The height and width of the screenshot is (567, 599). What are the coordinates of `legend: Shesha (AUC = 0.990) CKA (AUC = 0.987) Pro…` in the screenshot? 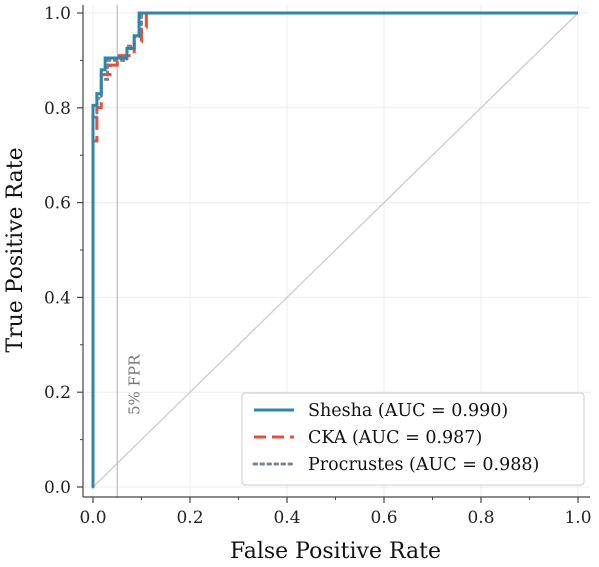 It's located at (413, 439).